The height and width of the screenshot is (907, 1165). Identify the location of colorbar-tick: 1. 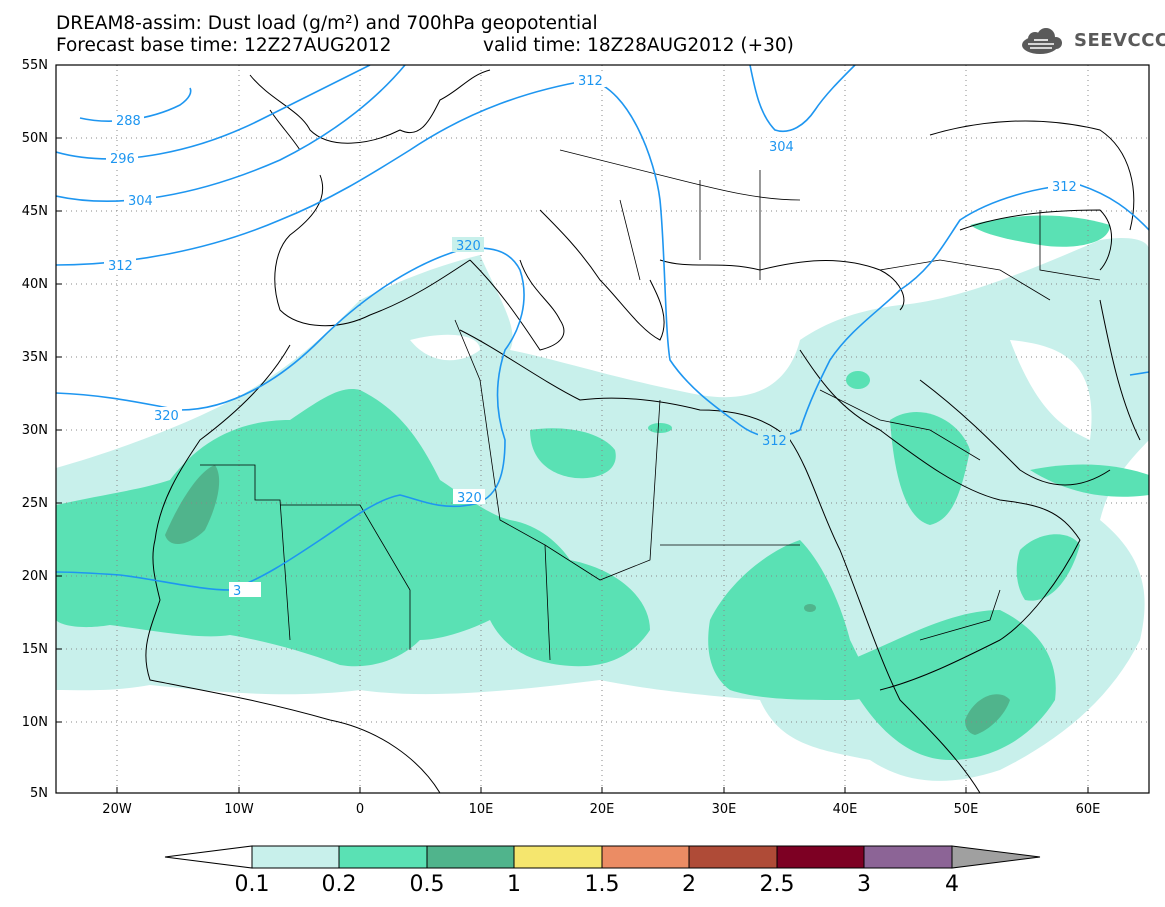
(514, 884).